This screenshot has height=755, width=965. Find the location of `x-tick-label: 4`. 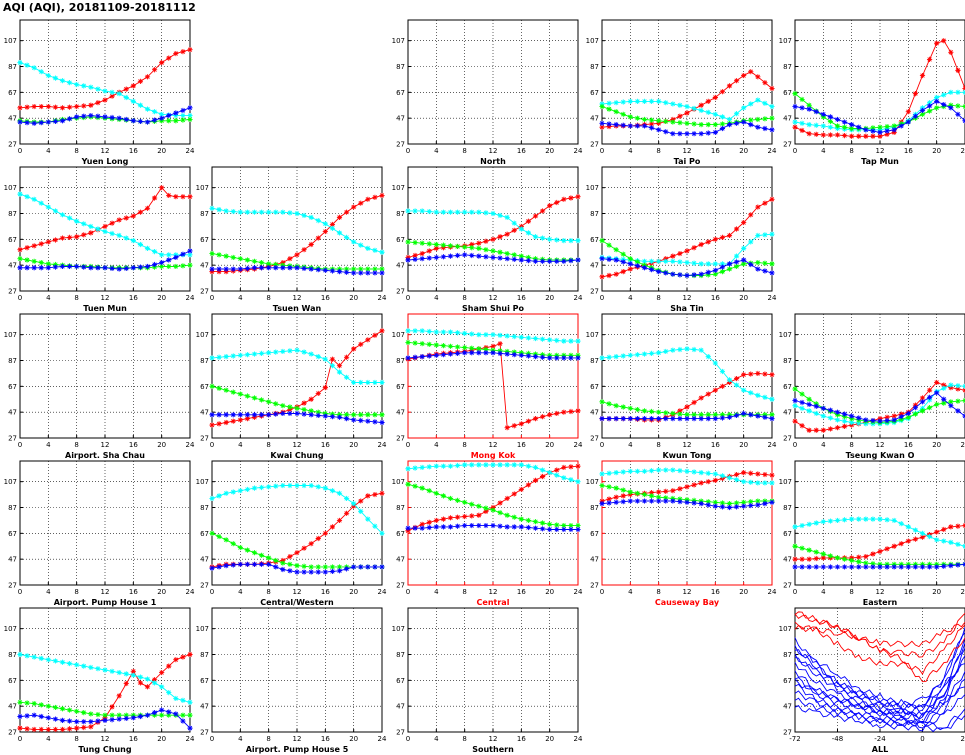

x-tick-label: 4 is located at coordinates (436, 592).